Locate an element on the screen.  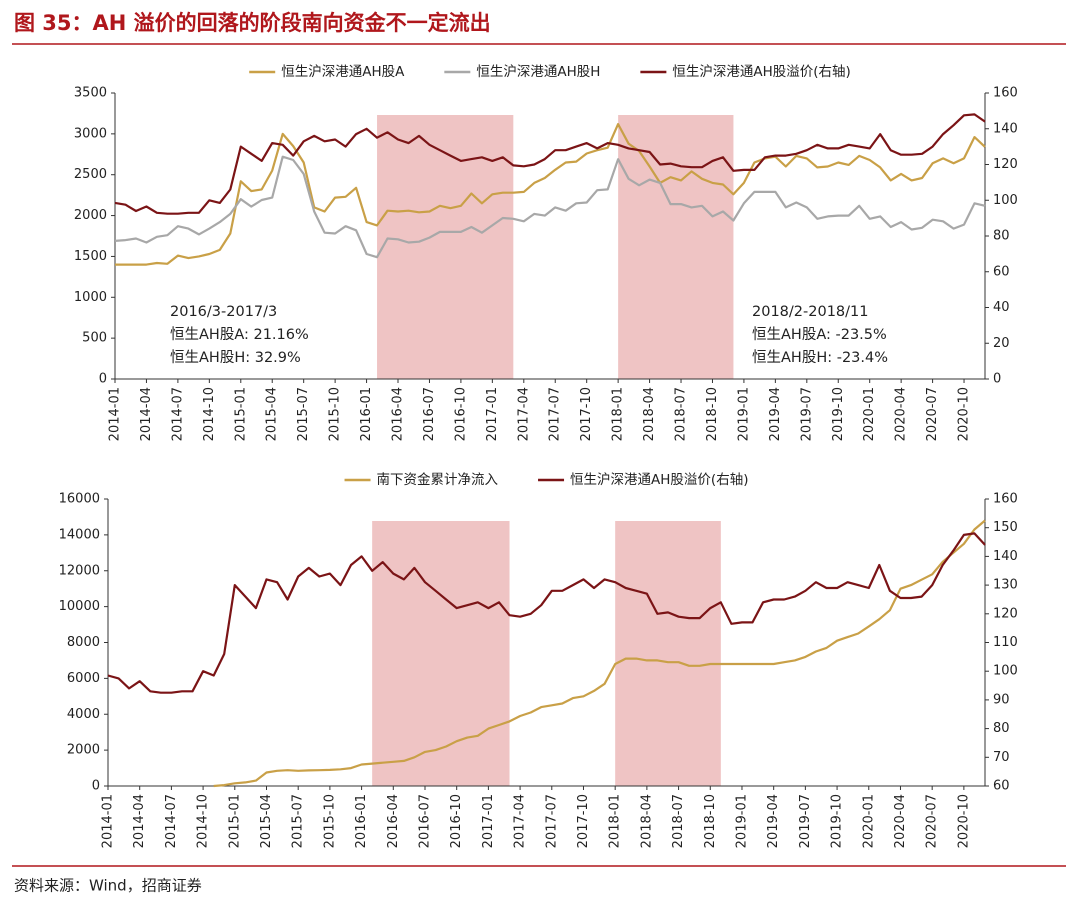
legend-item: 南下资金累计净流入 is located at coordinates (421, 480).